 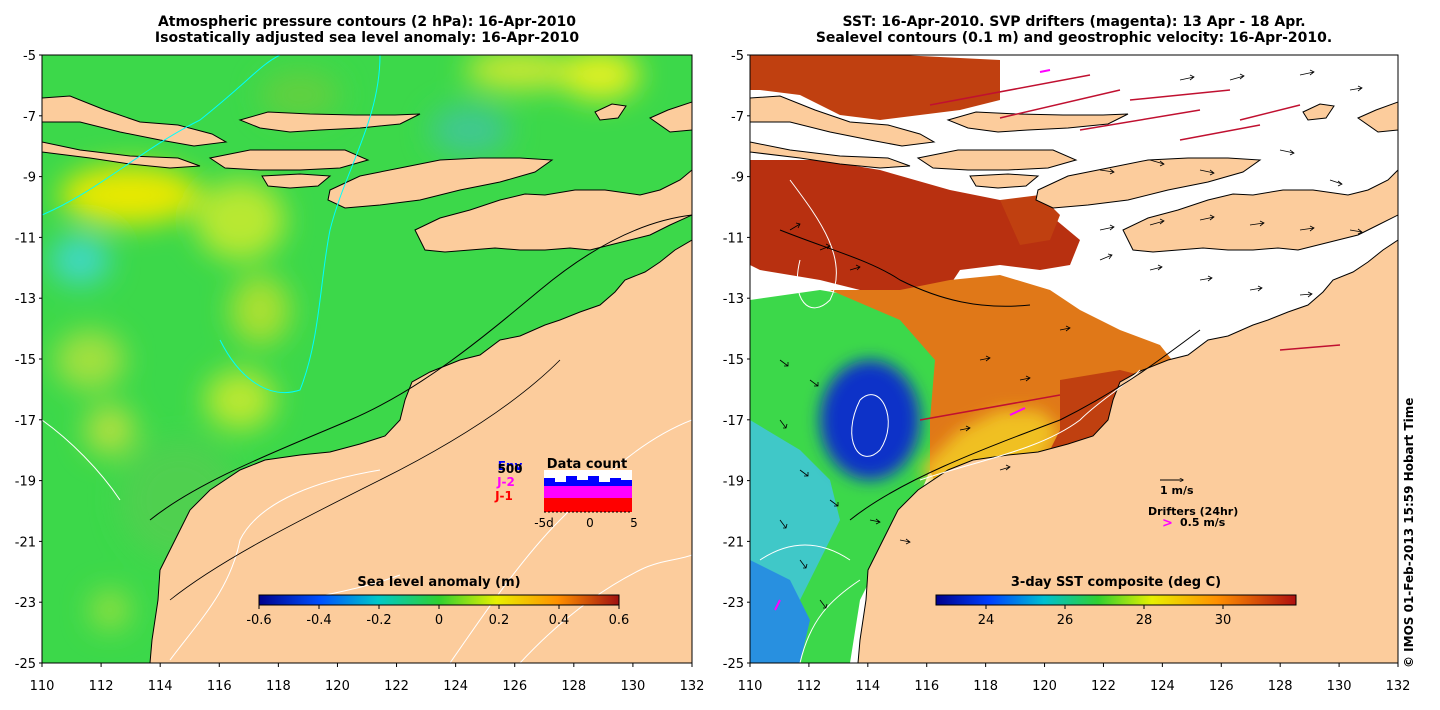 What do you see at coordinates (926, 686) in the screenshot?
I see `right-x-tick-label: 116` at bounding box center [926, 686].